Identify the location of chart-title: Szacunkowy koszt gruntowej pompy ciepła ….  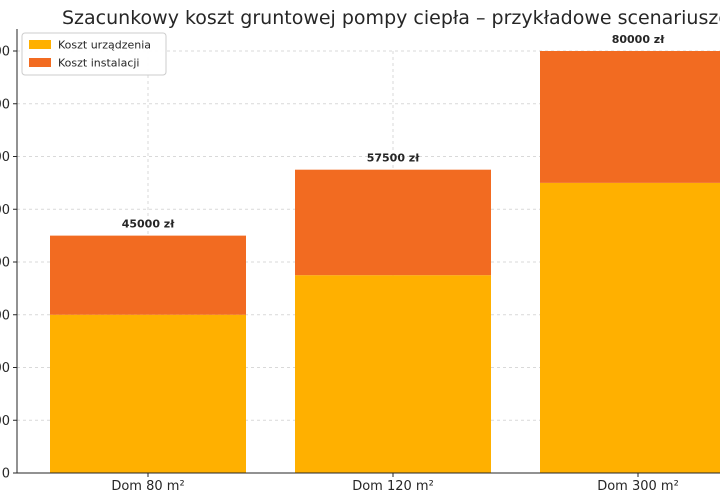
(391, 18).